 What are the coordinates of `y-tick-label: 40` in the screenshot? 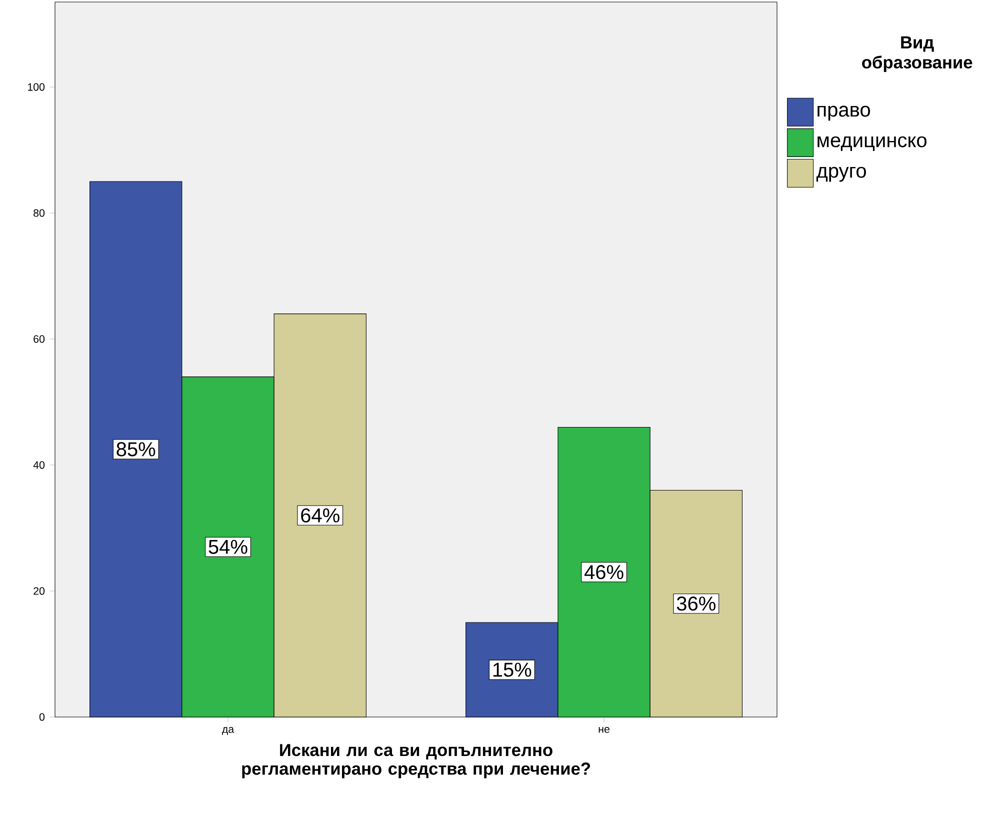 It's located at (39, 465).